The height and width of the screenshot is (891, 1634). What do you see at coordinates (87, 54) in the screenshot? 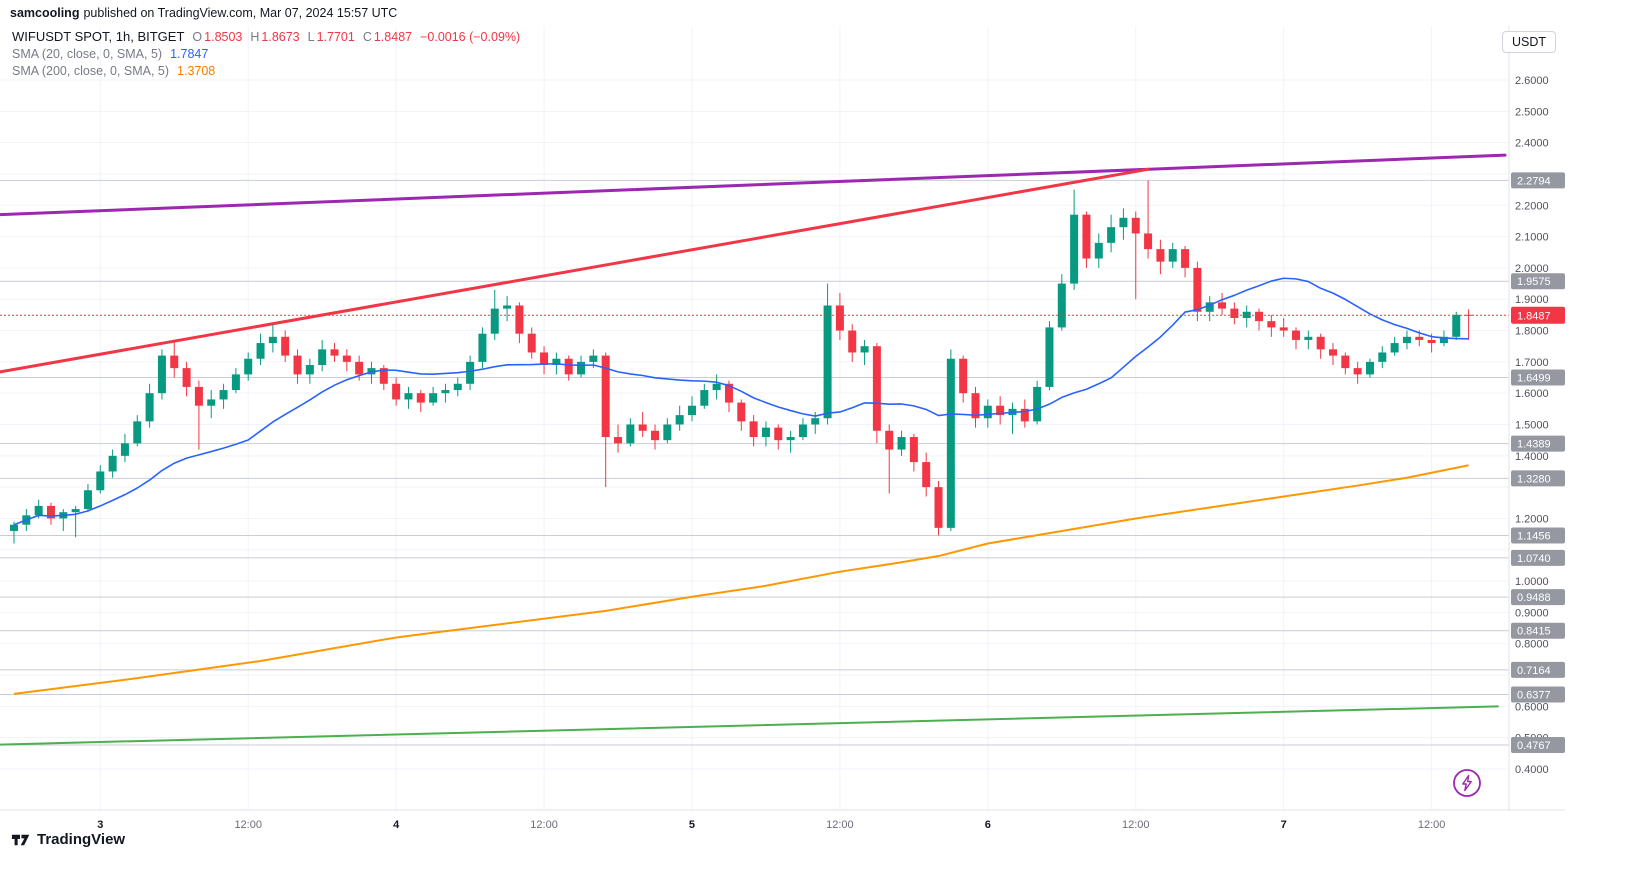
I see `sma20-label: SMA (20, close, 0, SMA, 5)` at bounding box center [87, 54].